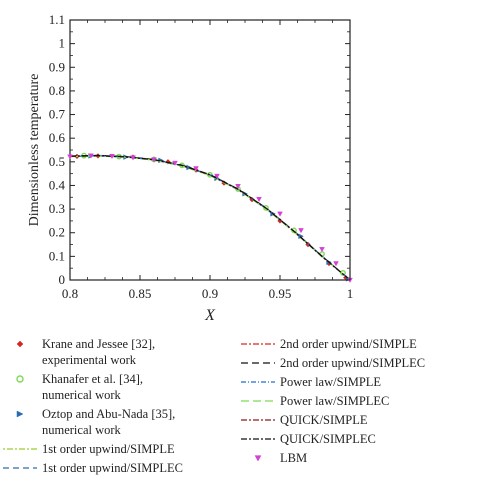 Image resolution: width=488 pixels, height=500 pixels. Describe the element at coordinates (109, 414) in the screenshot. I see `legend-label: Oztop and Abu-Nada [35],` at that location.